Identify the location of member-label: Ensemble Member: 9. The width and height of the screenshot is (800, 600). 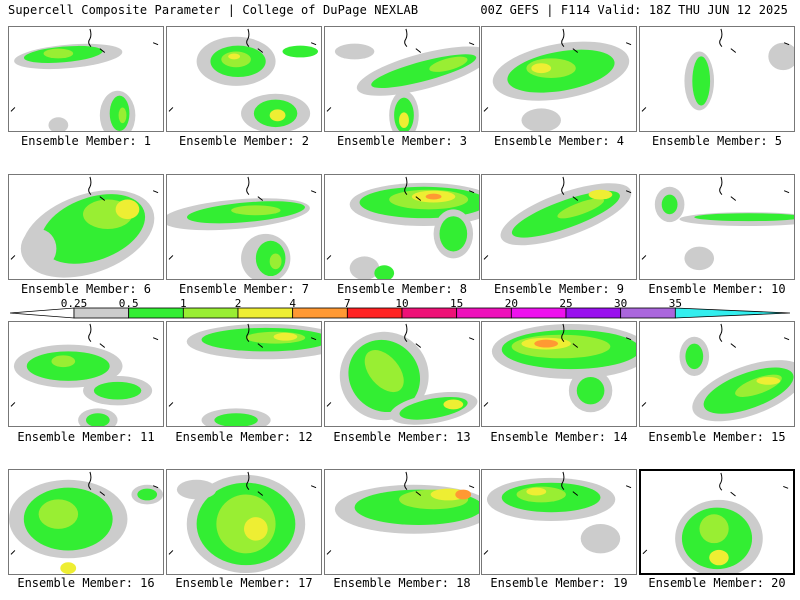
(559, 289).